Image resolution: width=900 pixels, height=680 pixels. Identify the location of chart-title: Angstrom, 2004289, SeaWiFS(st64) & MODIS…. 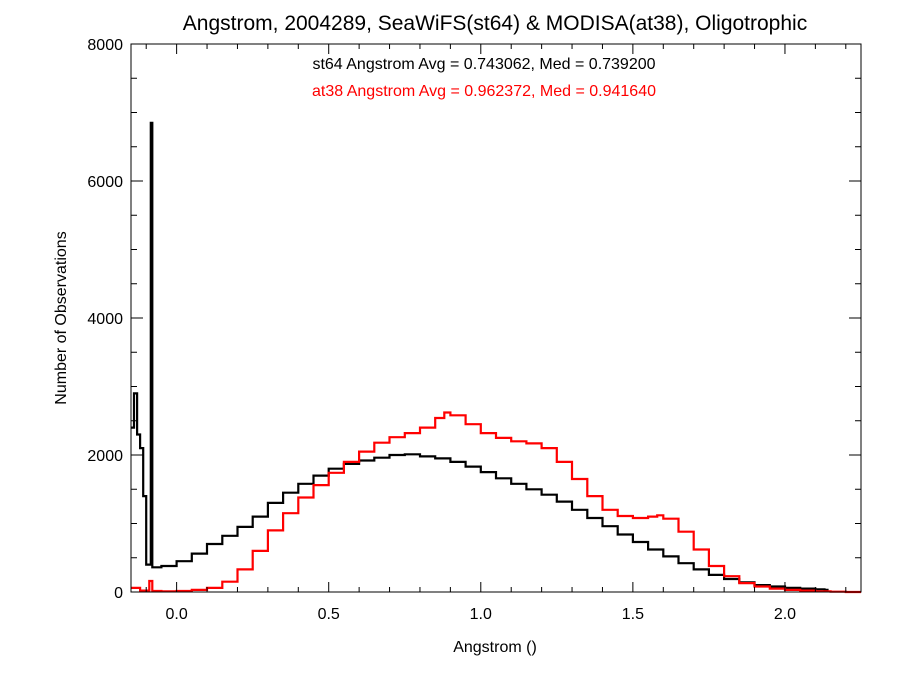
(495, 23).